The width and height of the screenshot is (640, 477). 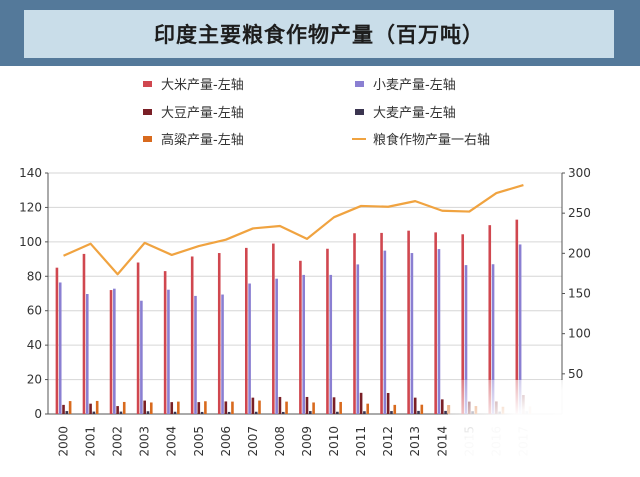 What do you see at coordinates (34, 276) in the screenshot?
I see `y-left-tick-label: 80` at bounding box center [34, 276].